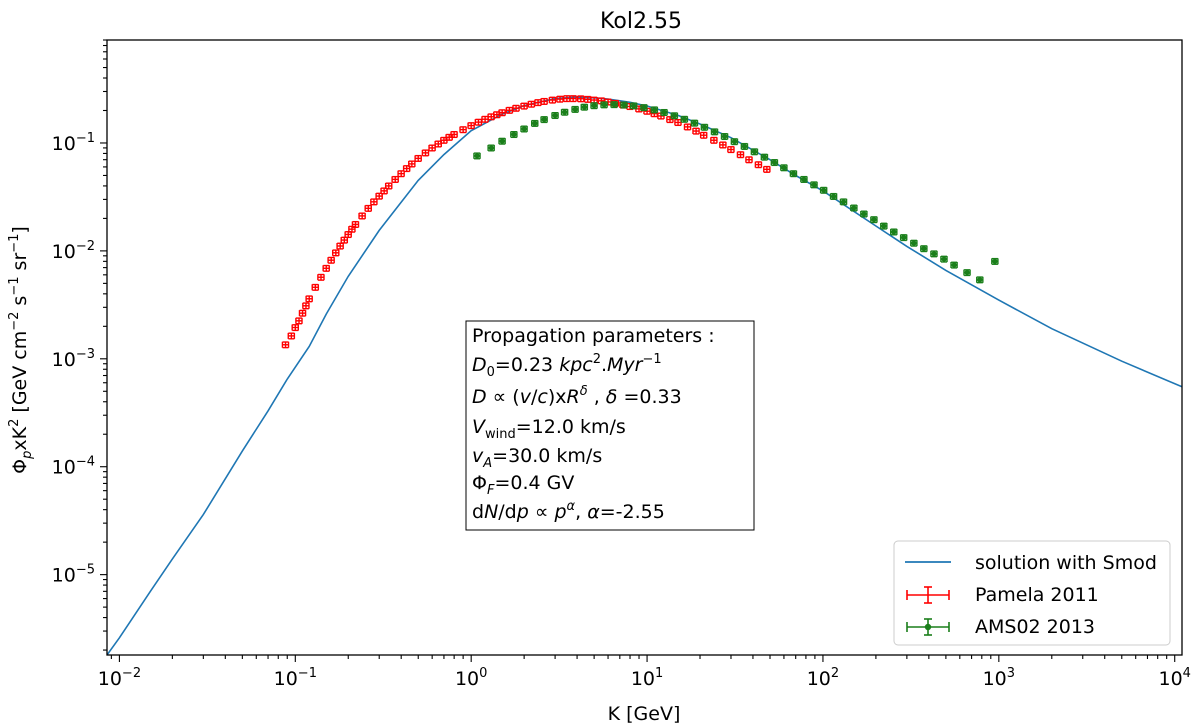 Image resolution: width=1200 pixels, height=728 pixels. I want to click on x-tick-label: 10², so click(823, 678).